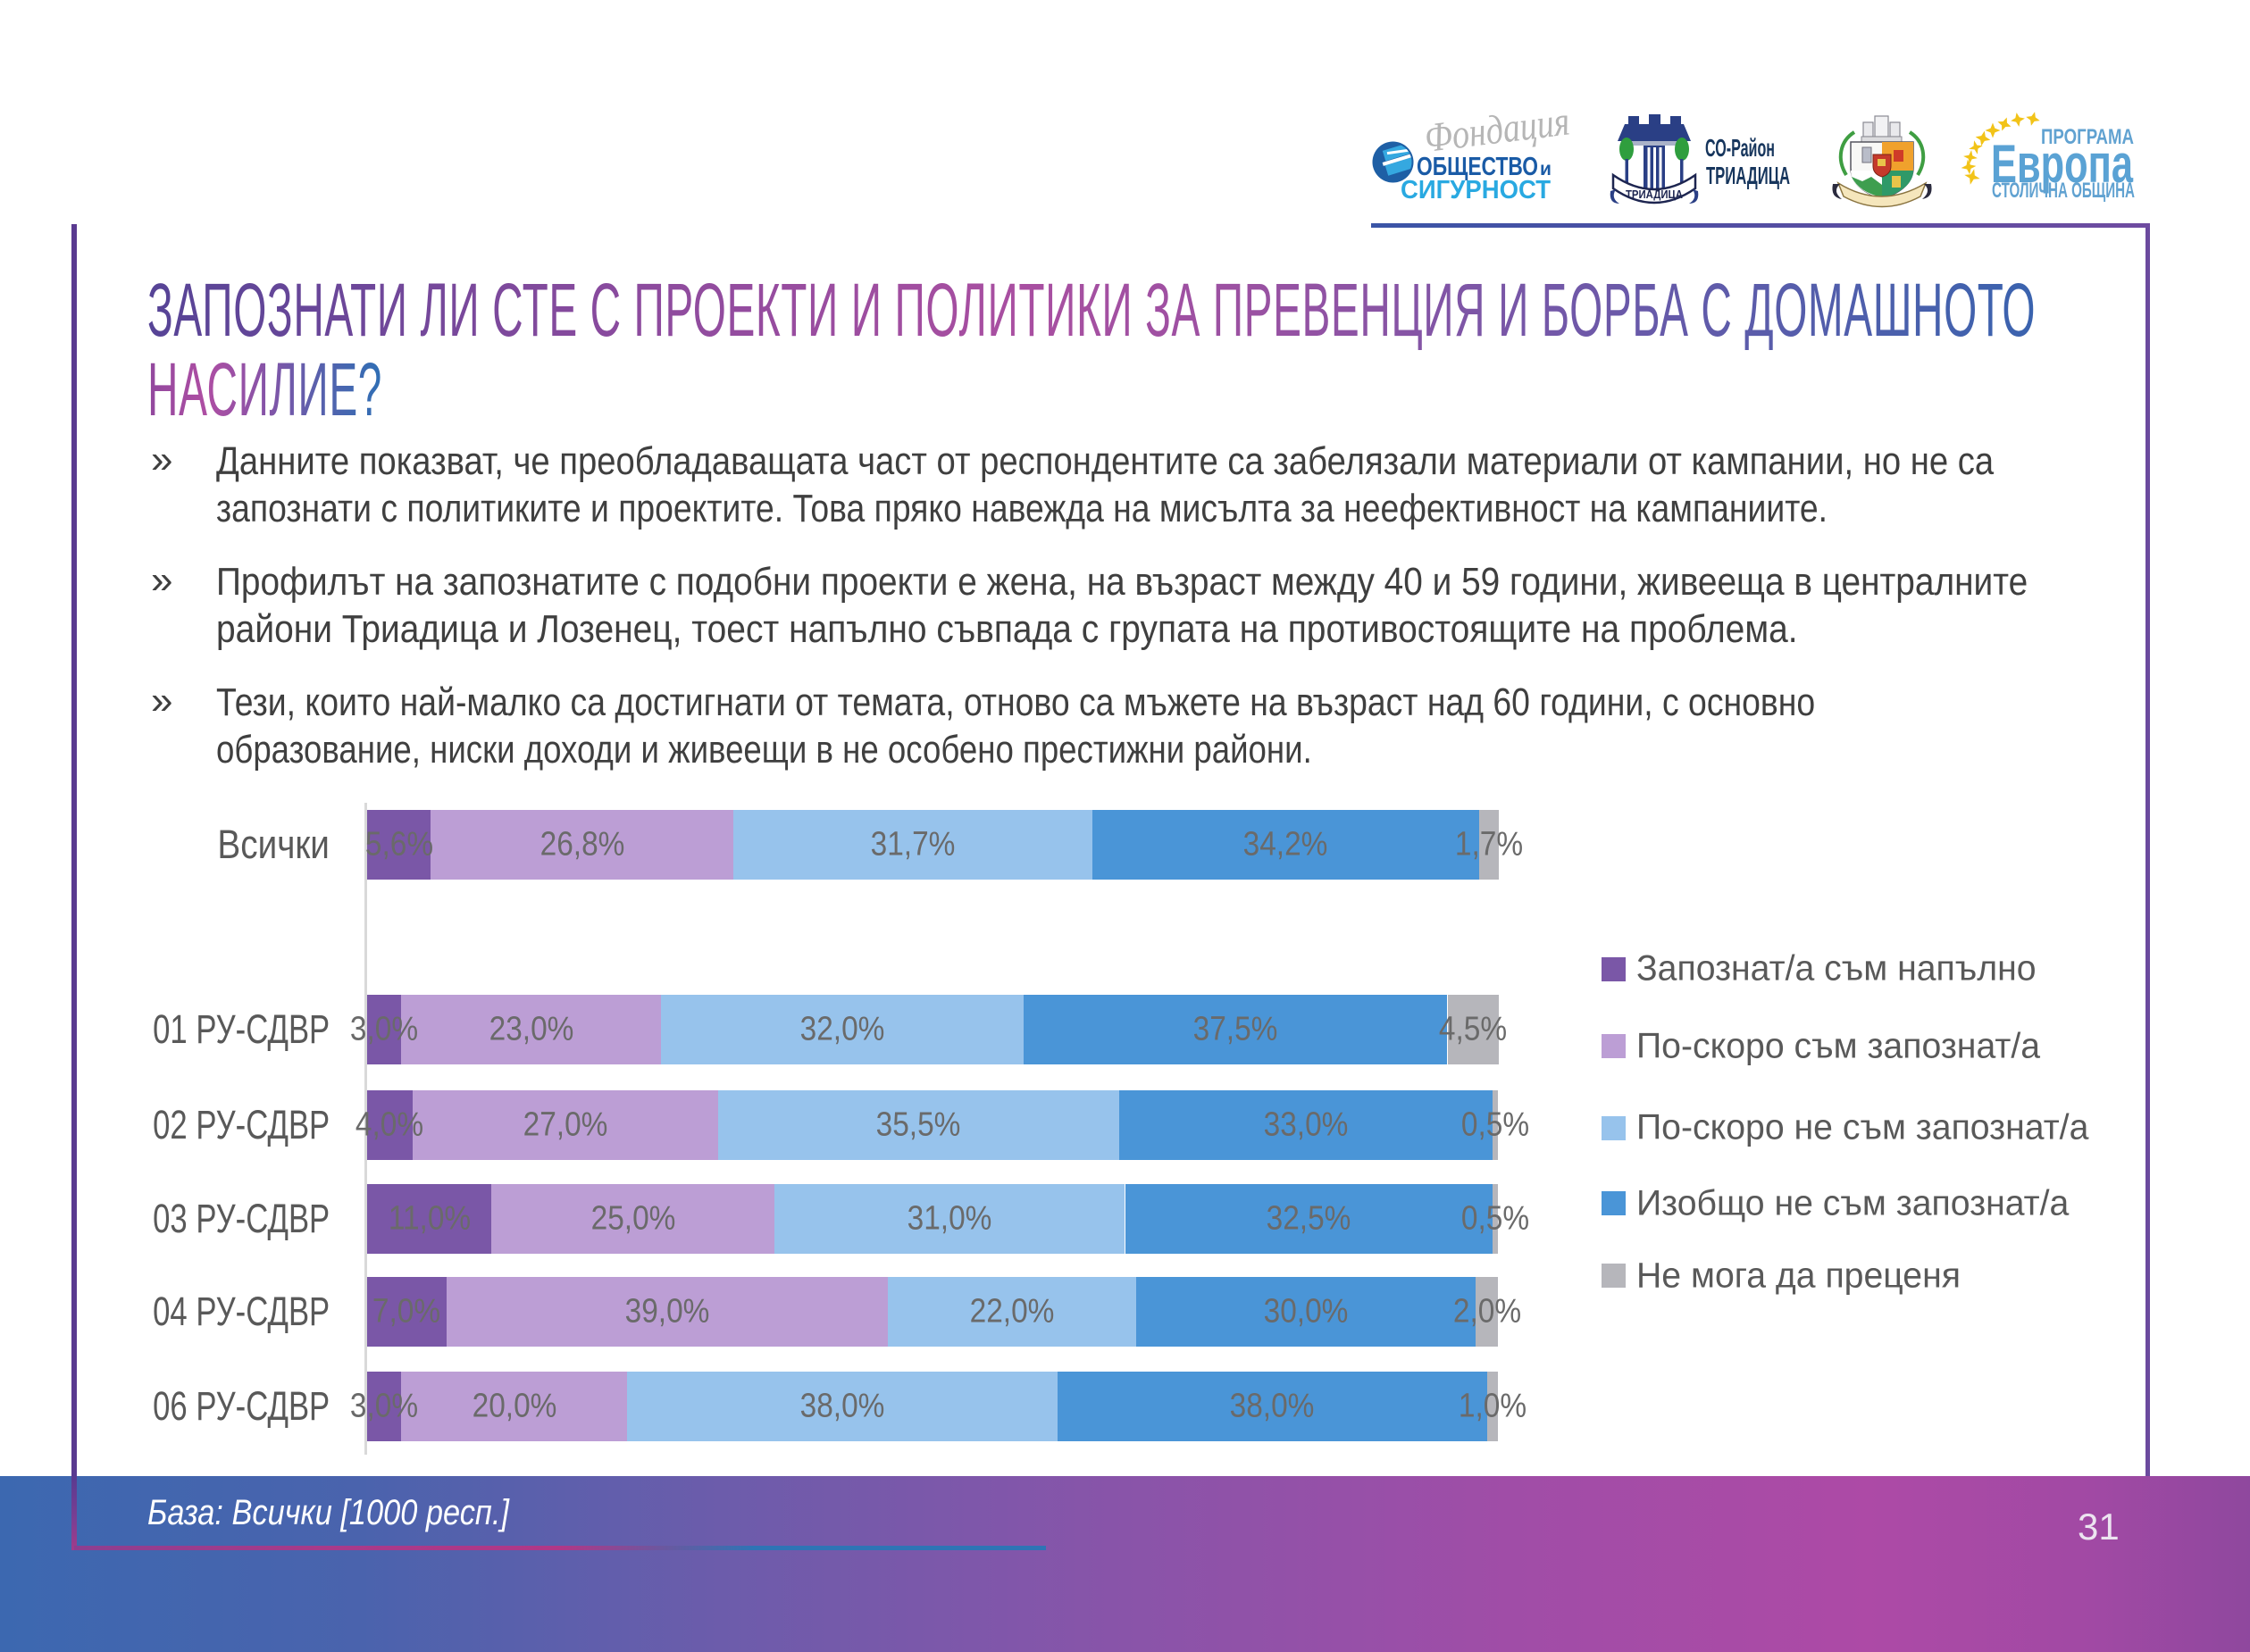  Describe the element at coordinates (1546, 169) in the screenshot. I see `svg-text: и` at that location.